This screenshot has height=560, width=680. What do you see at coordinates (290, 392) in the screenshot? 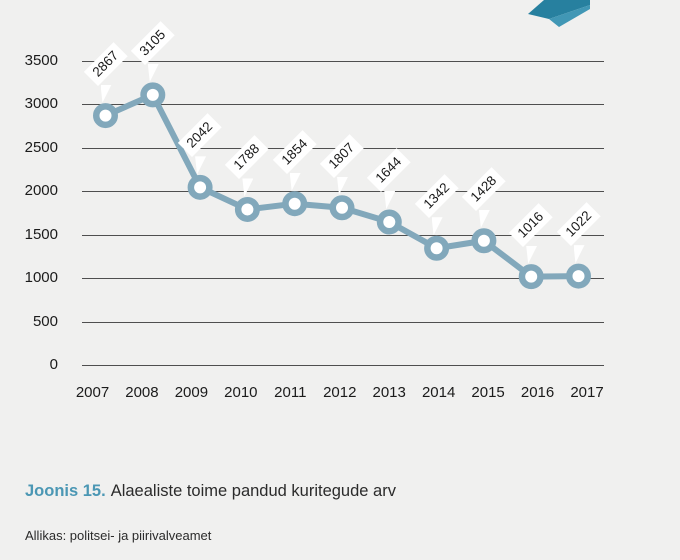
I see `x-tick-label: 2011` at bounding box center [290, 392].